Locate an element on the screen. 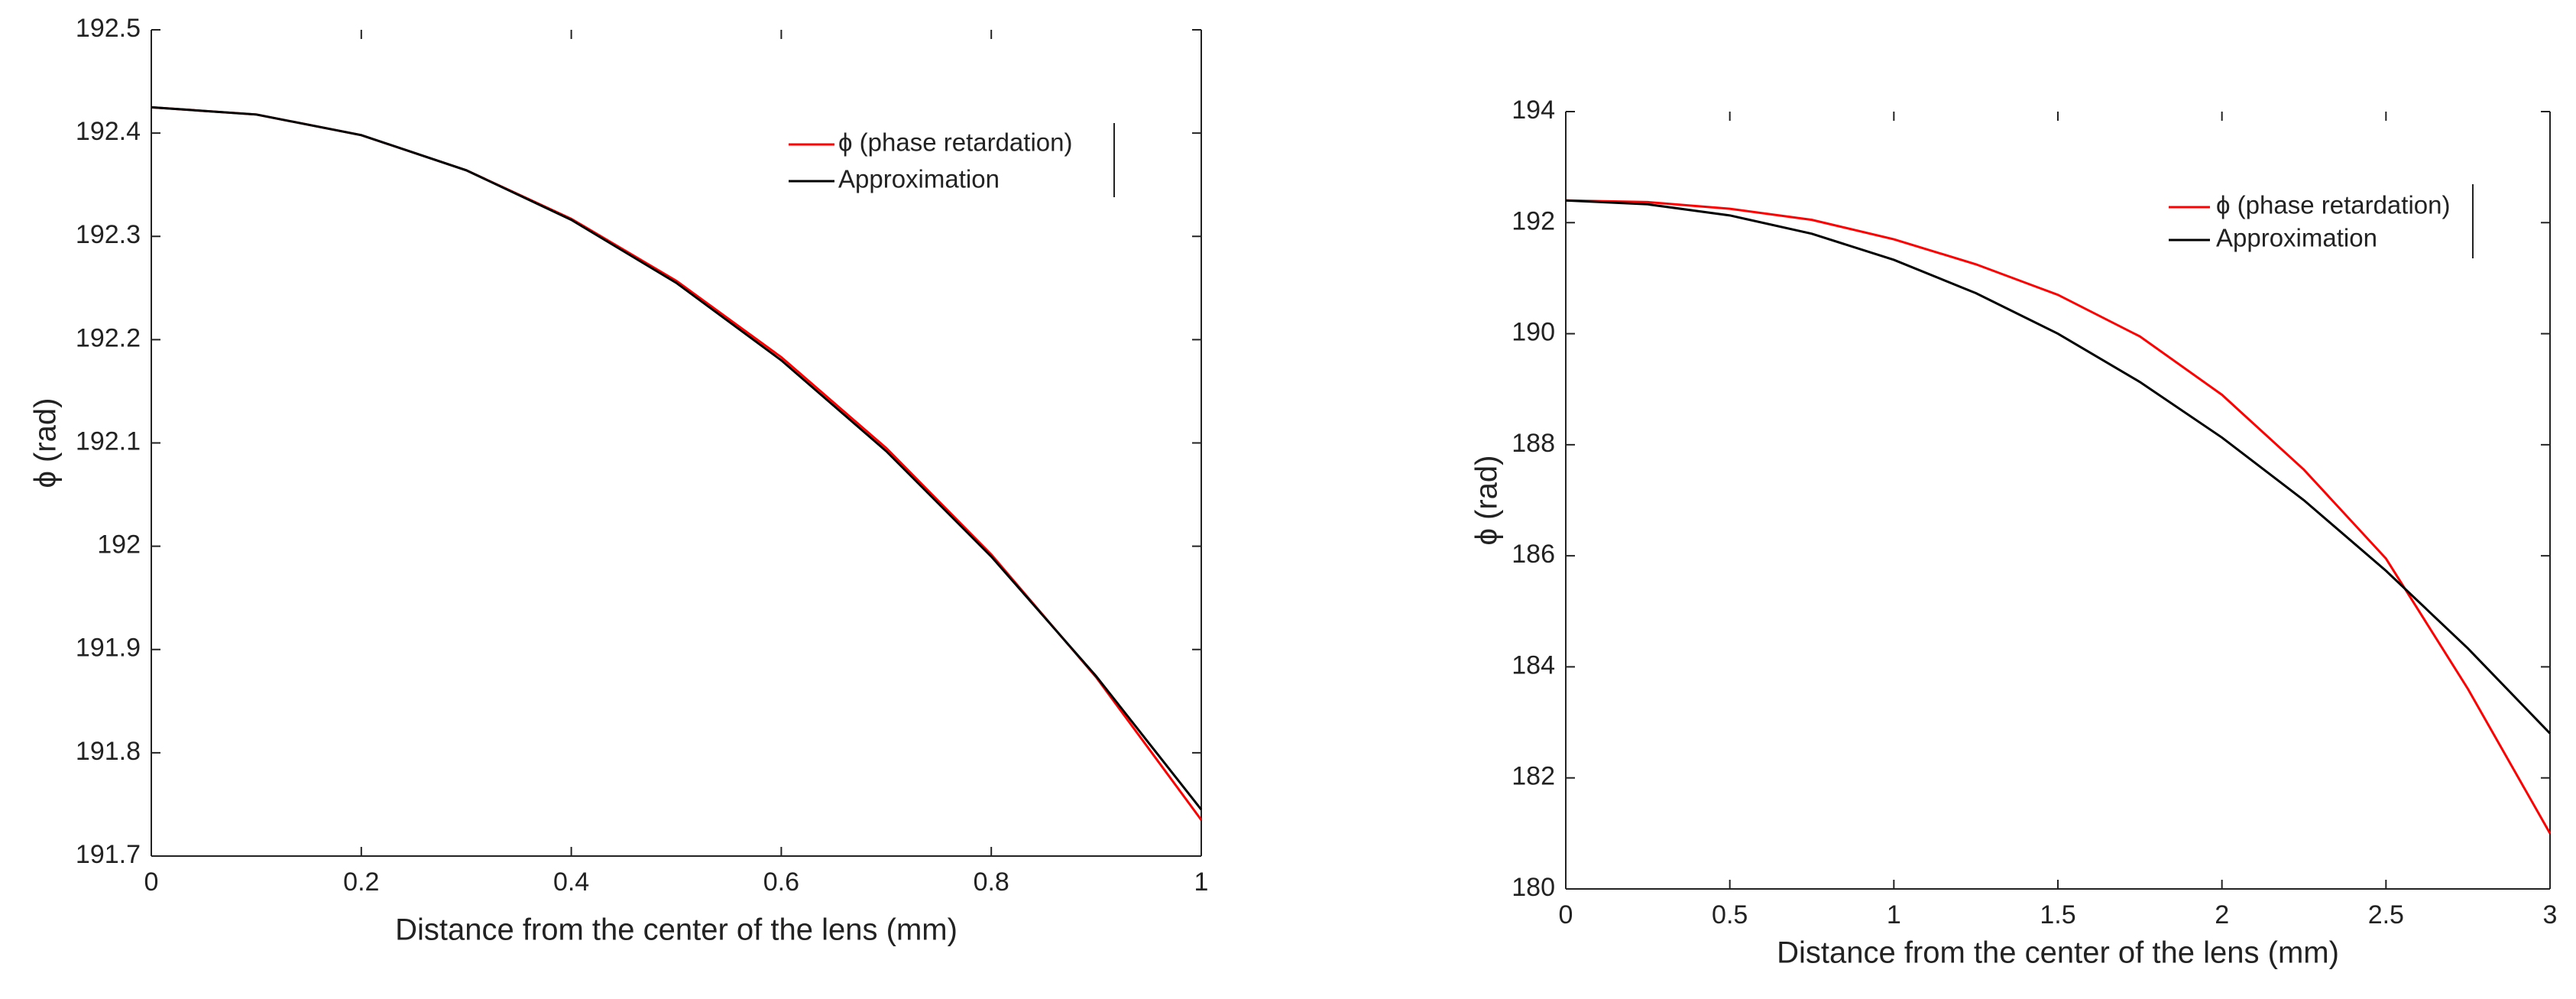  y-tick-label: 194 is located at coordinates (1533, 110).